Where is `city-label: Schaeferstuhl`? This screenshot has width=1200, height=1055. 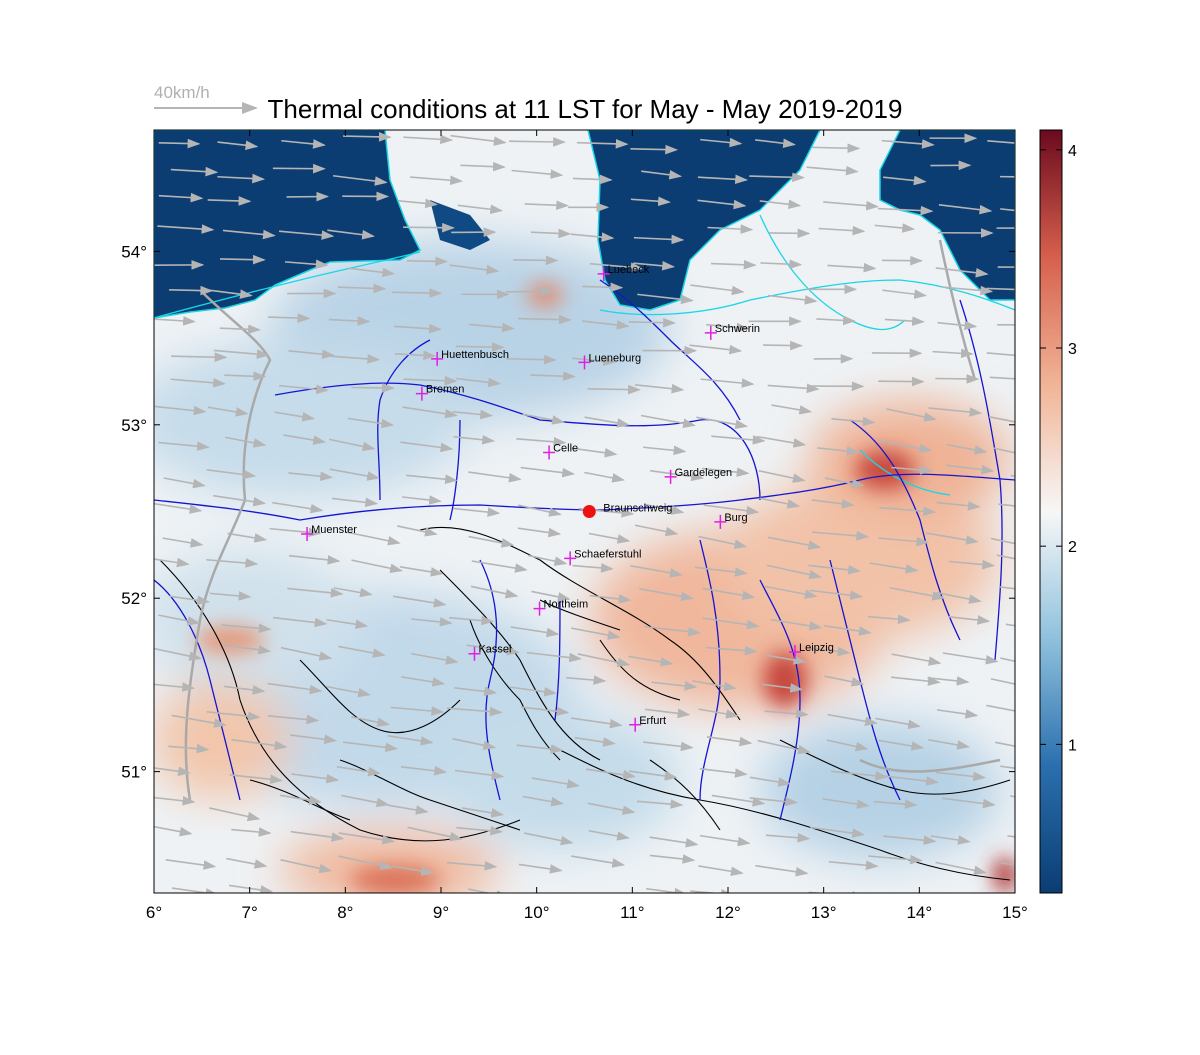 city-label: Schaeferstuhl is located at coordinates (607, 554).